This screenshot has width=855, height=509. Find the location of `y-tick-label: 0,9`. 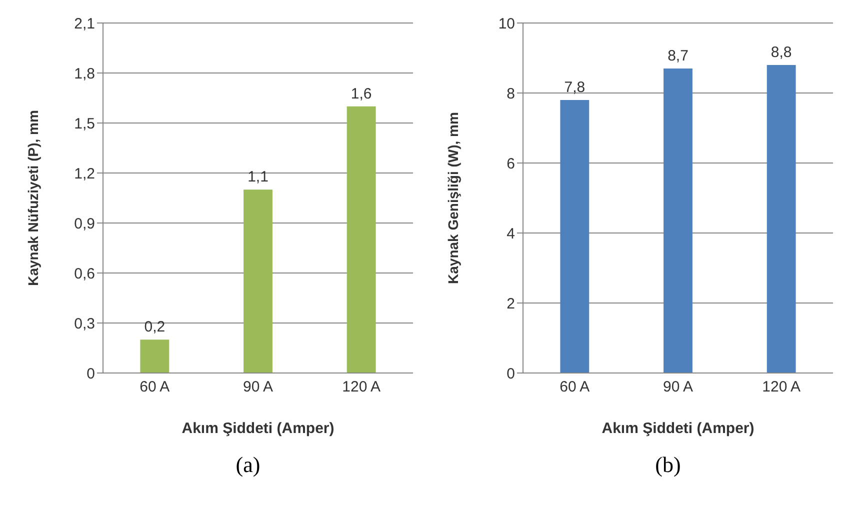

y-tick-label: 0,9 is located at coordinates (84, 223).